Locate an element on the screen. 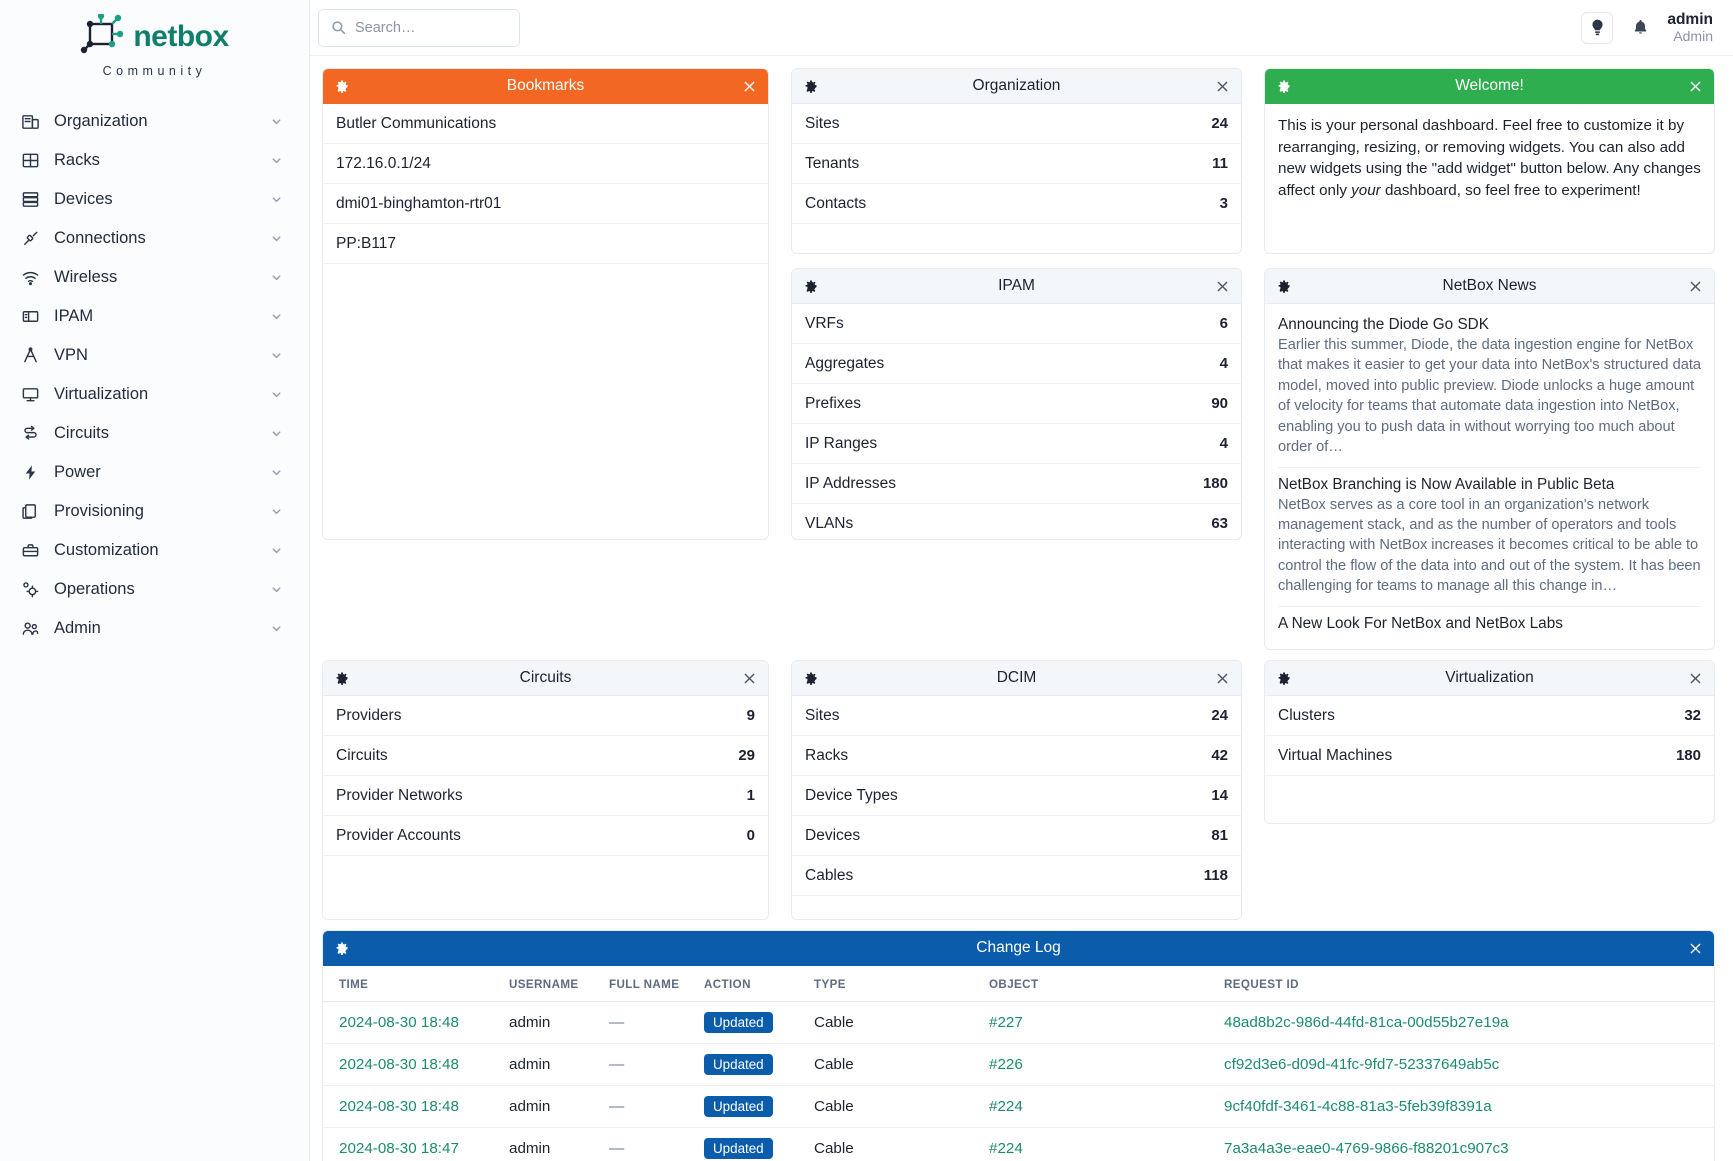  list-item: Devices 81 is located at coordinates (1016, 836).